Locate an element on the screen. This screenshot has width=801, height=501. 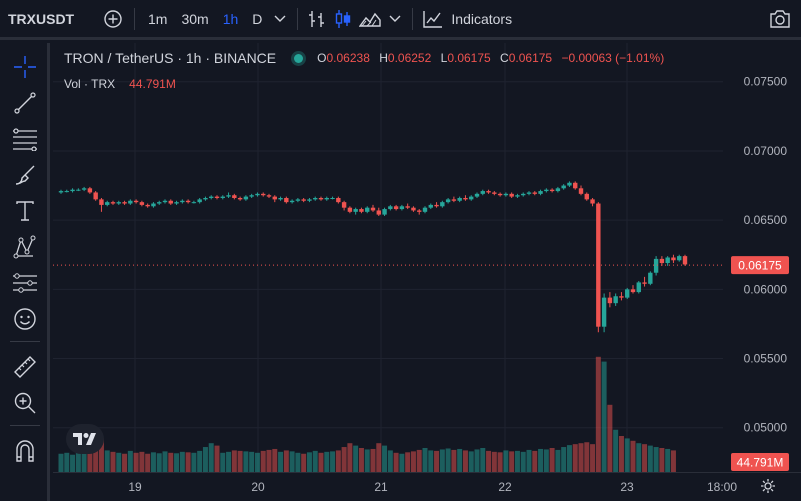
symbol-search: TRXUSDT is located at coordinates (41, 18).